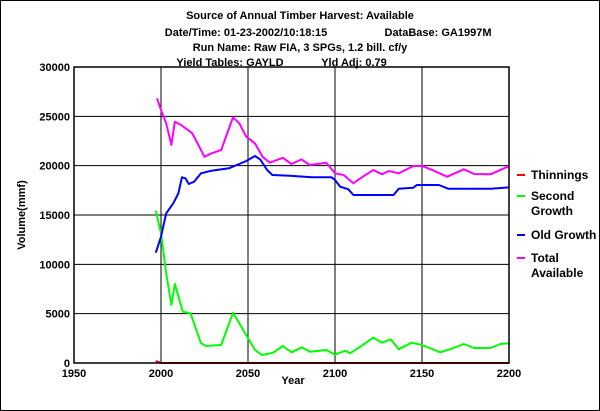  What do you see at coordinates (438, 33) in the screenshot?
I see `database-label: DataBase: GA1997M` at bounding box center [438, 33].